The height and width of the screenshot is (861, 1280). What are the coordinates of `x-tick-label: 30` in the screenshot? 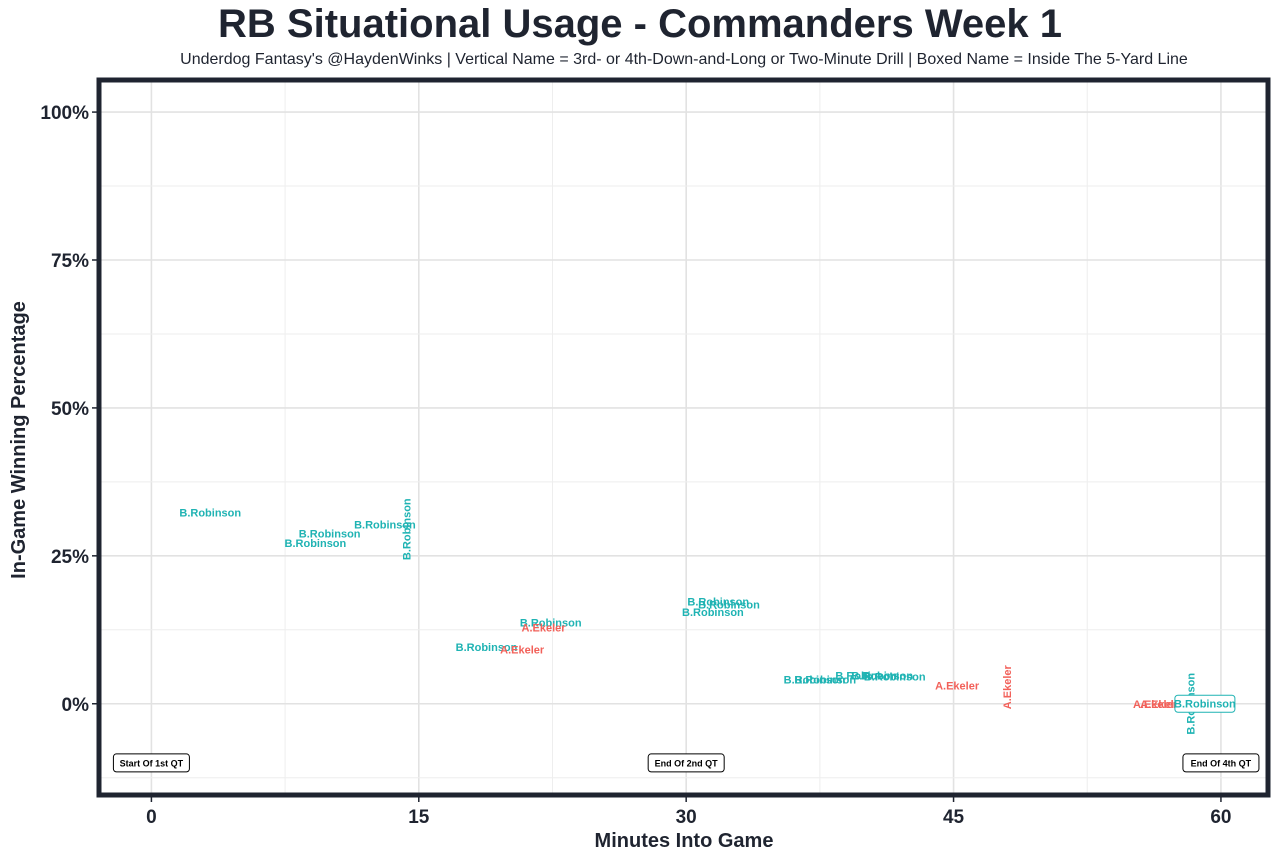 It's located at (686, 817).